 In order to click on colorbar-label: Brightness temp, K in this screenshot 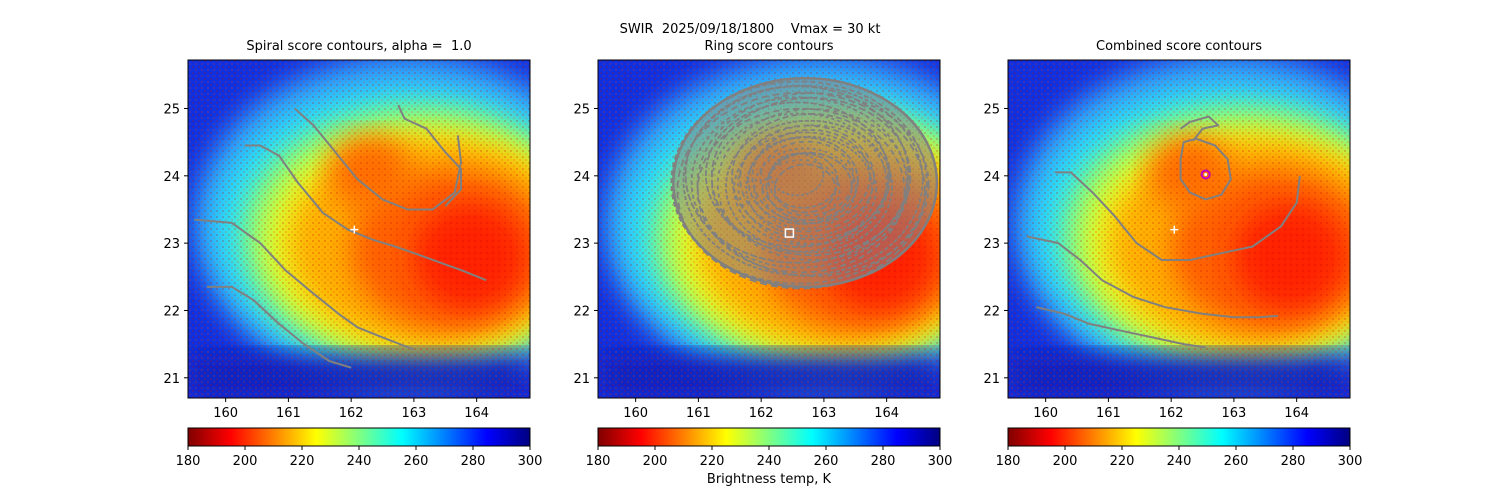, I will do `click(769, 479)`.